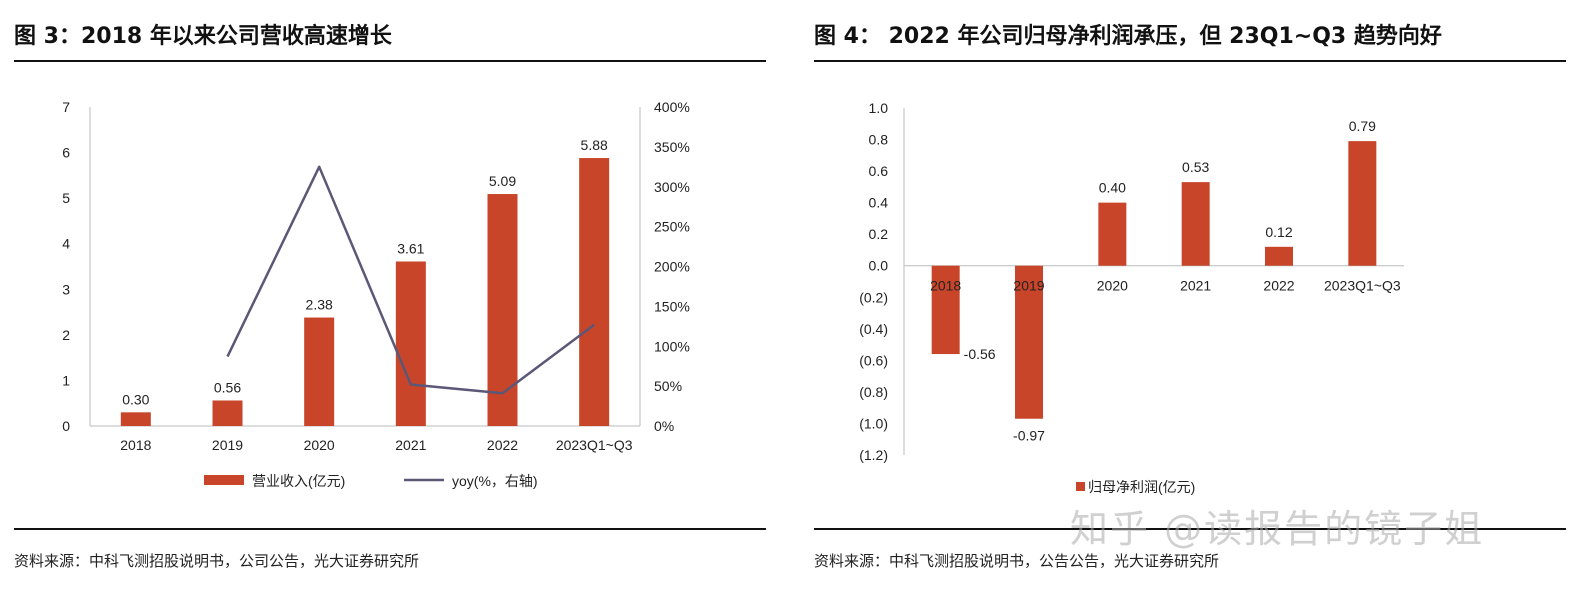  What do you see at coordinates (873, 455) in the screenshot?
I see `y-tick-label: (1.2)` at bounding box center [873, 455].